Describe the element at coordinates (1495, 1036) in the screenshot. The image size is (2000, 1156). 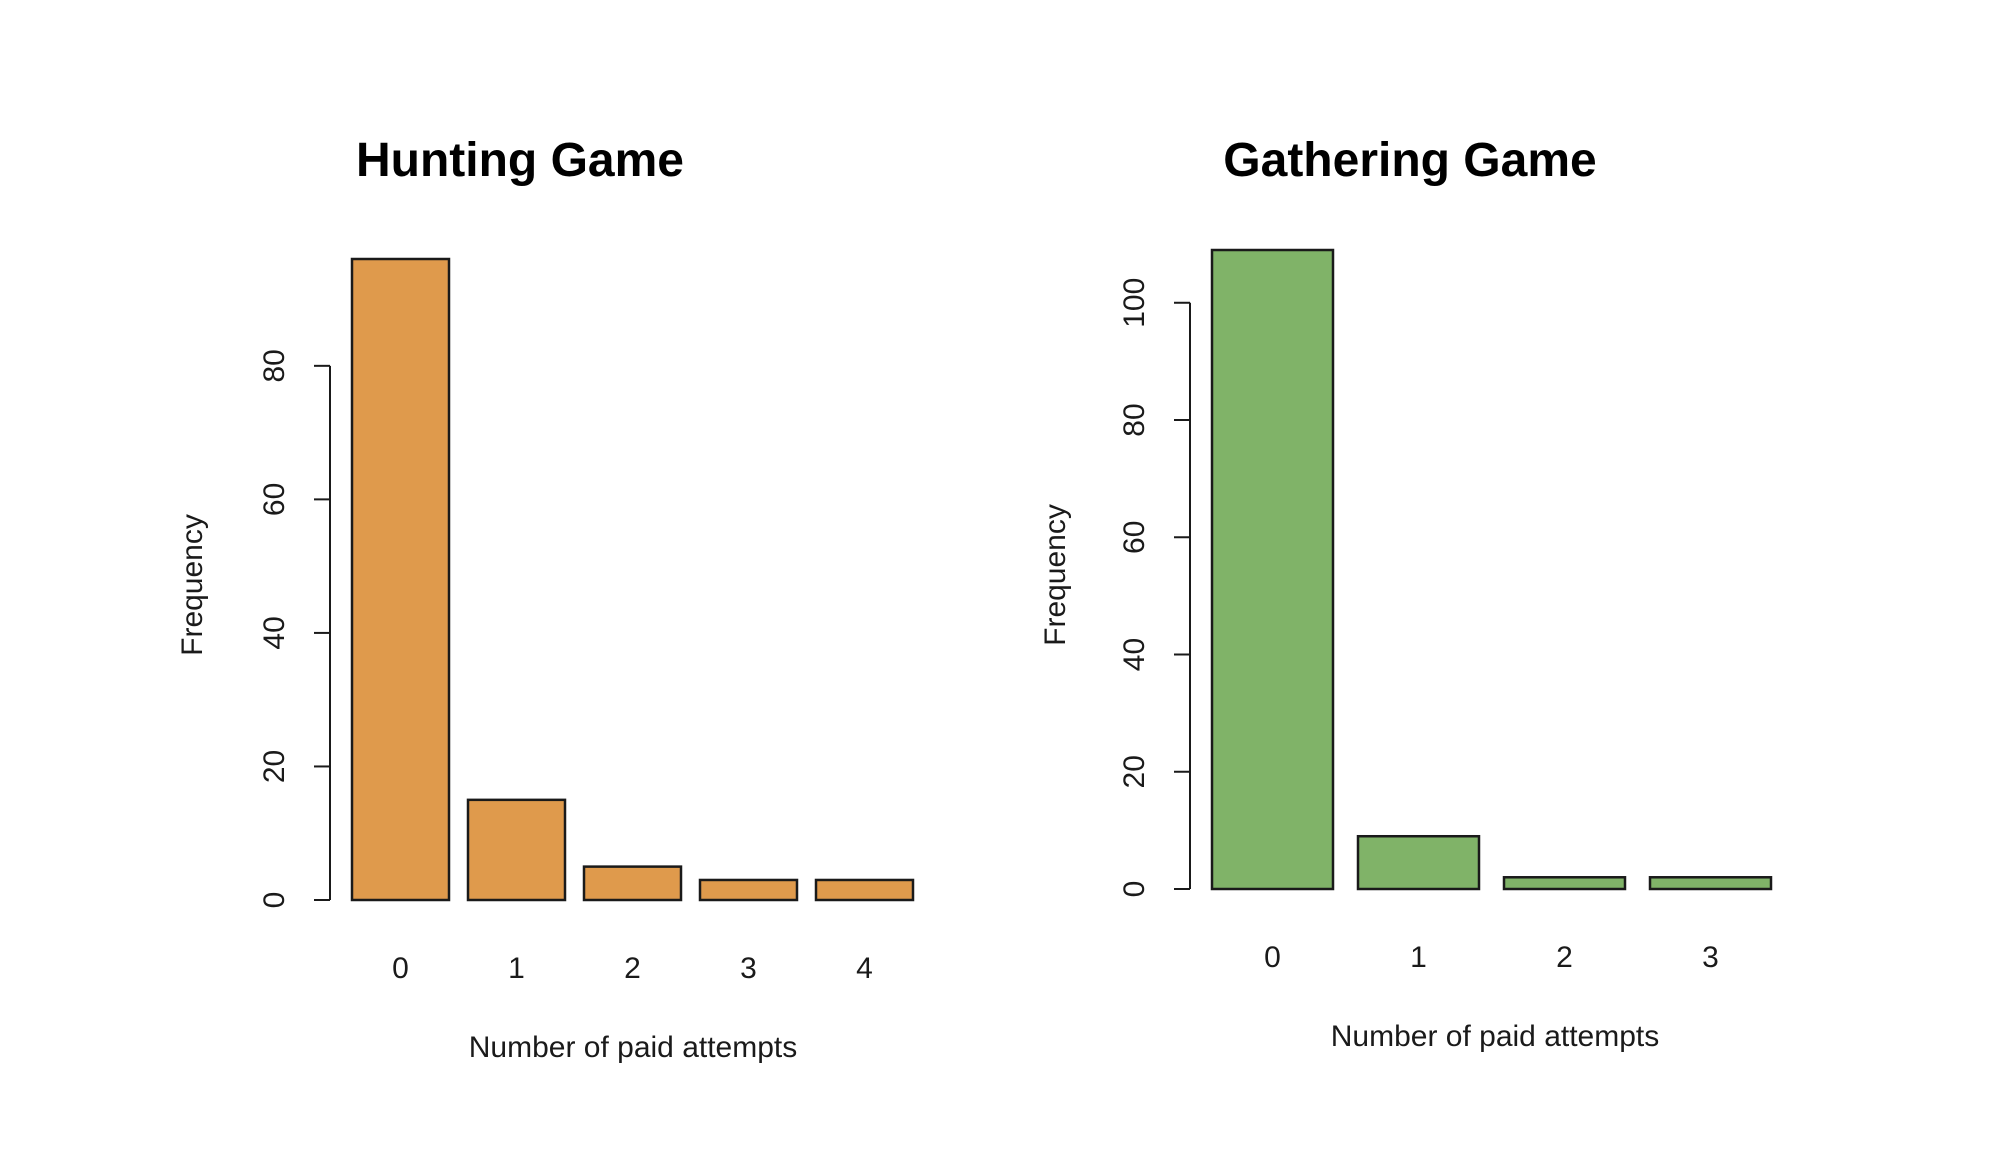
I see `gathering-x-axis-label: Number of paid attempts` at that location.